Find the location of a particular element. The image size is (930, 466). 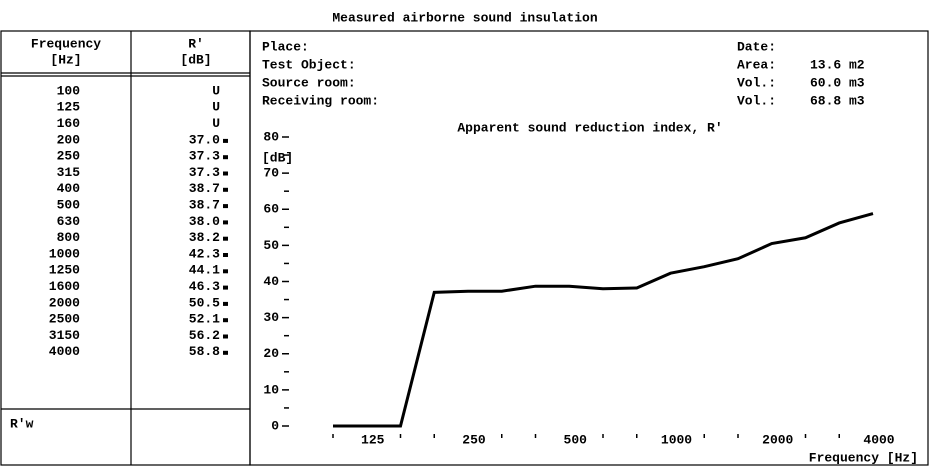

x-tick-label: 250 is located at coordinates (474, 439).